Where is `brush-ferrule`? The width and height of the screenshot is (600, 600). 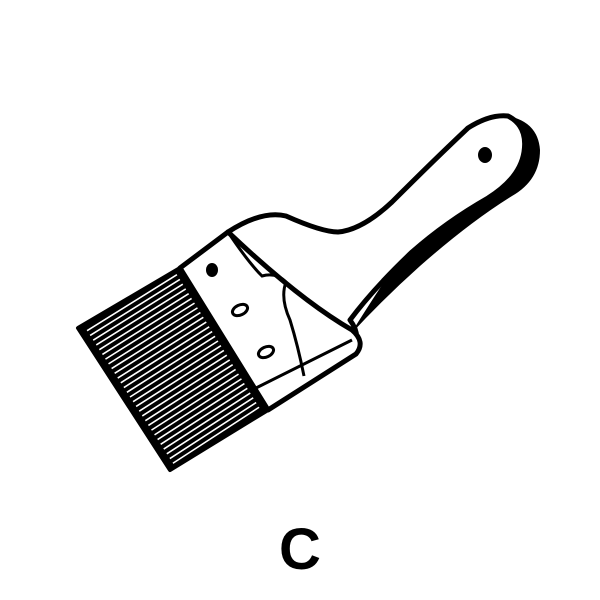
brush-ferrule is located at coordinates (270, 321).